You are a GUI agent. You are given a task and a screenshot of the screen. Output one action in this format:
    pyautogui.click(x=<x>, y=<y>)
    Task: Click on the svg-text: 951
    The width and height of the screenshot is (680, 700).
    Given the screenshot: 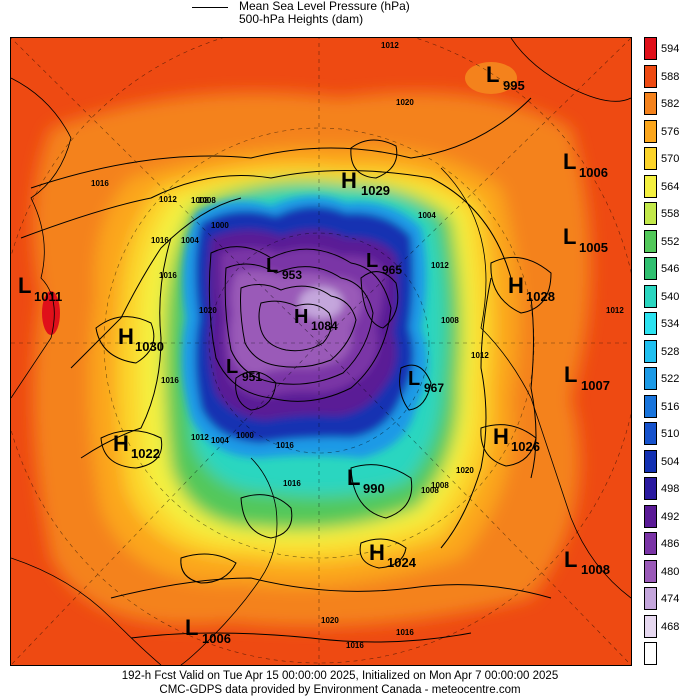 What is the action you would take?
    pyautogui.click(x=252, y=377)
    